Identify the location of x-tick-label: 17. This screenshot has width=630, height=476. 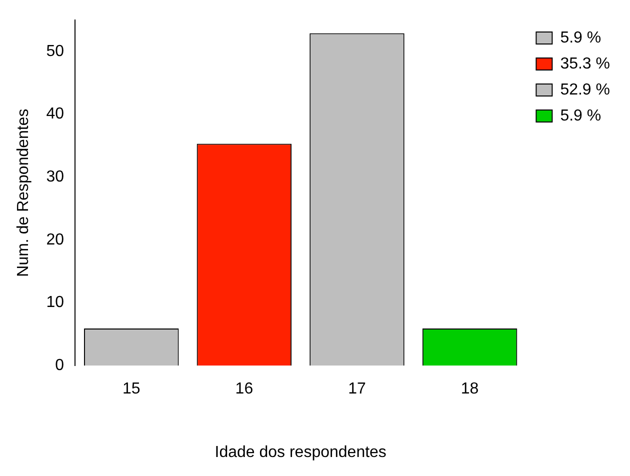
(357, 389).